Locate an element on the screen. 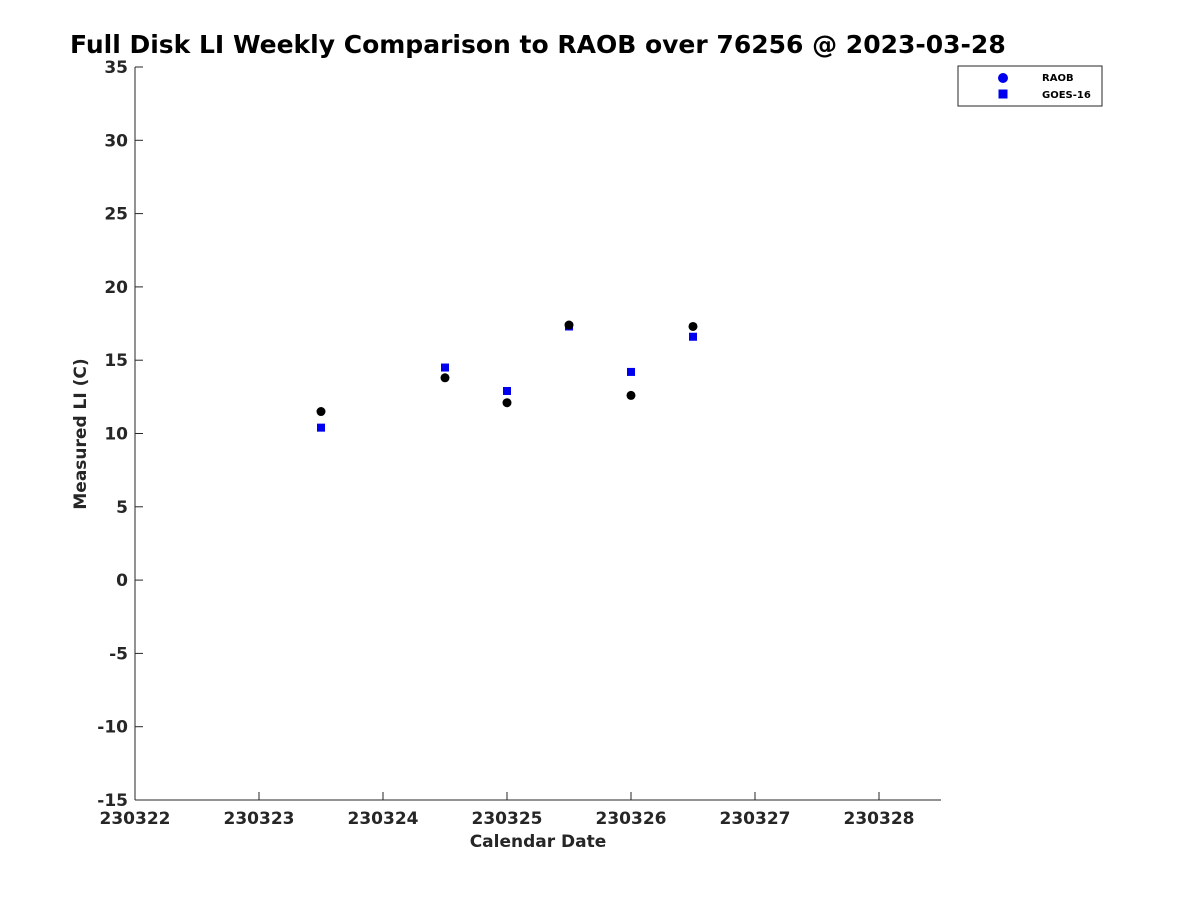  y-tick-label: -5 is located at coordinates (118, 654).